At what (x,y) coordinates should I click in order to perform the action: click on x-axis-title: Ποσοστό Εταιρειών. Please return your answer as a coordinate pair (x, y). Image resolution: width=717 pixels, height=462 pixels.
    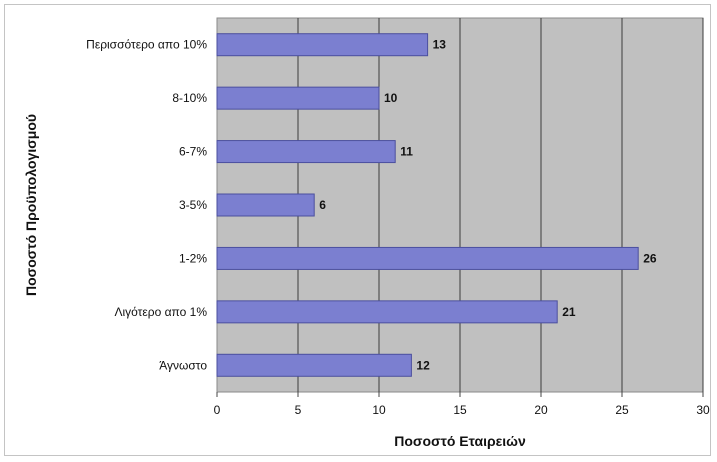
    Looking at the image, I should click on (460, 441).